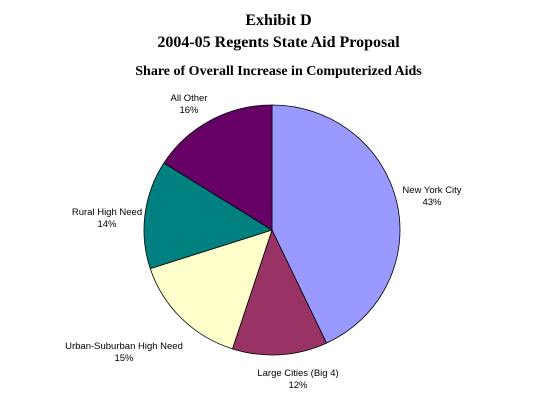  Describe the element at coordinates (124, 346) in the screenshot. I see `slice-label-name: Urban-Suburban High Need` at that location.